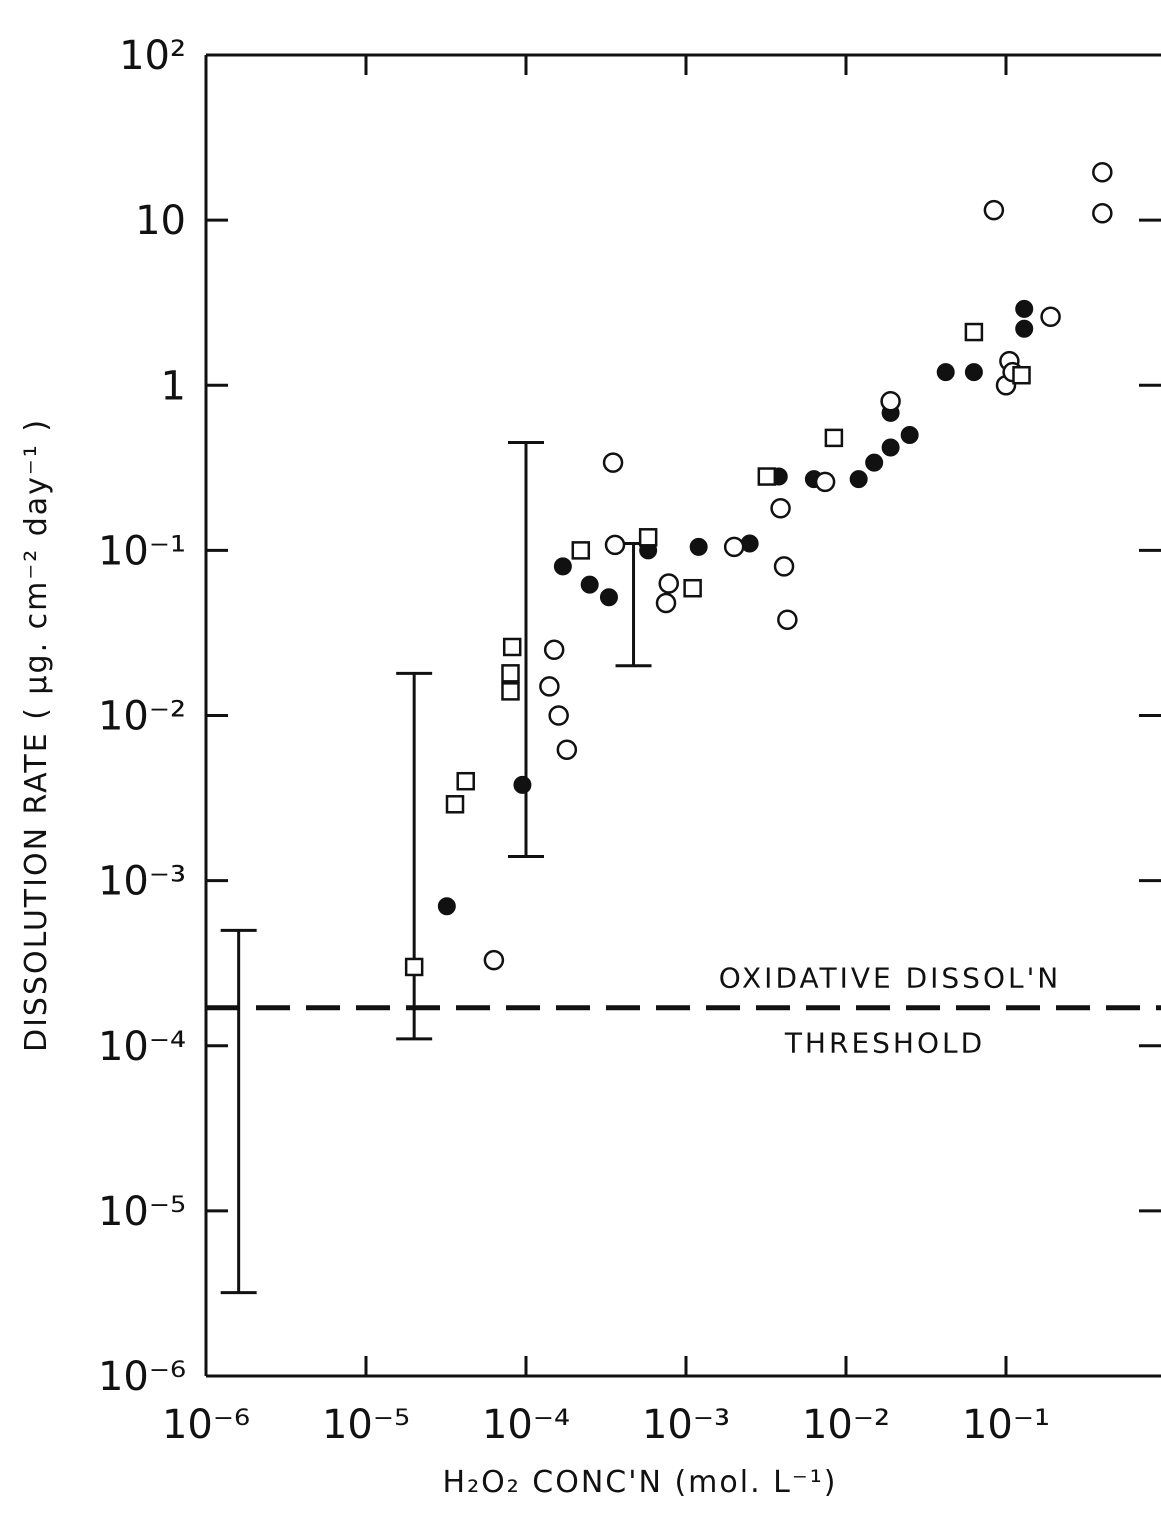 The image size is (1161, 1517). What do you see at coordinates (152, 56) in the screenshot?
I see `y-tick-label: 10²` at bounding box center [152, 56].